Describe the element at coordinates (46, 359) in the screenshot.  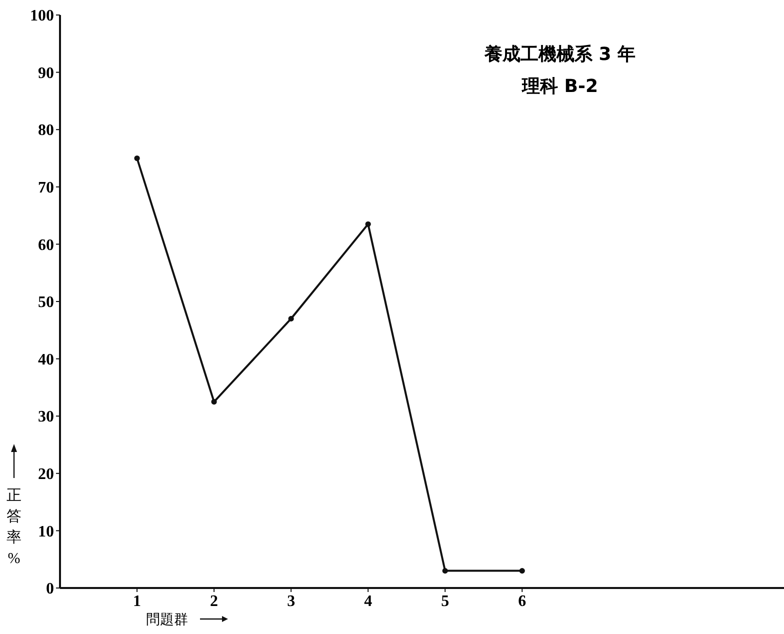
I see `y-tick-label: 40` at that location.